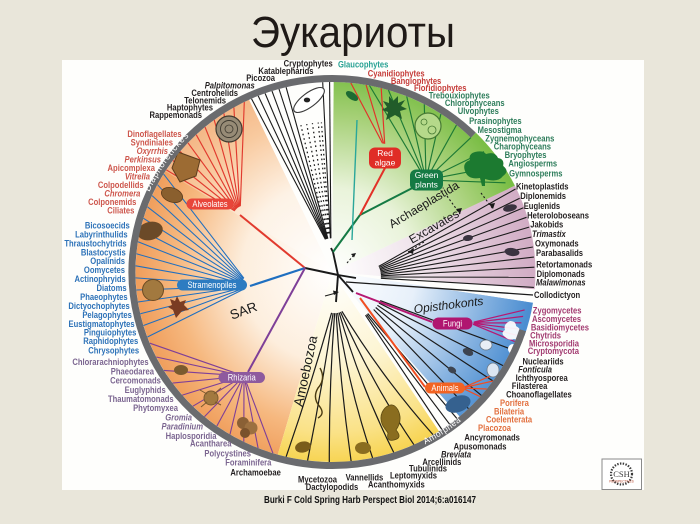  What do you see at coordinates (558, 215) in the screenshot?
I see `svg-text: Heteroloboseans` at bounding box center [558, 215].